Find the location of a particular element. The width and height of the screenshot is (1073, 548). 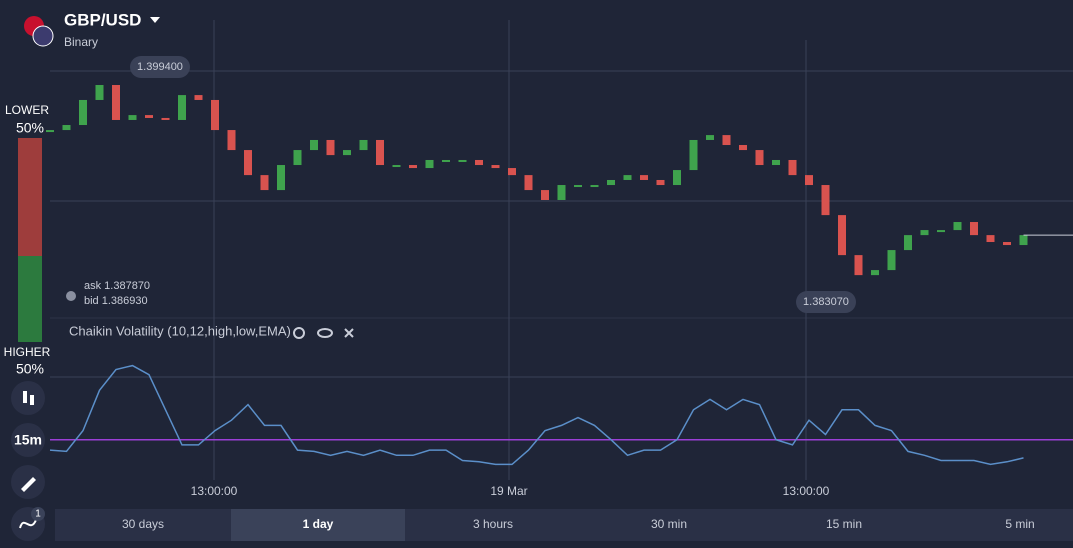

info-icon is located at coordinates (71, 296).